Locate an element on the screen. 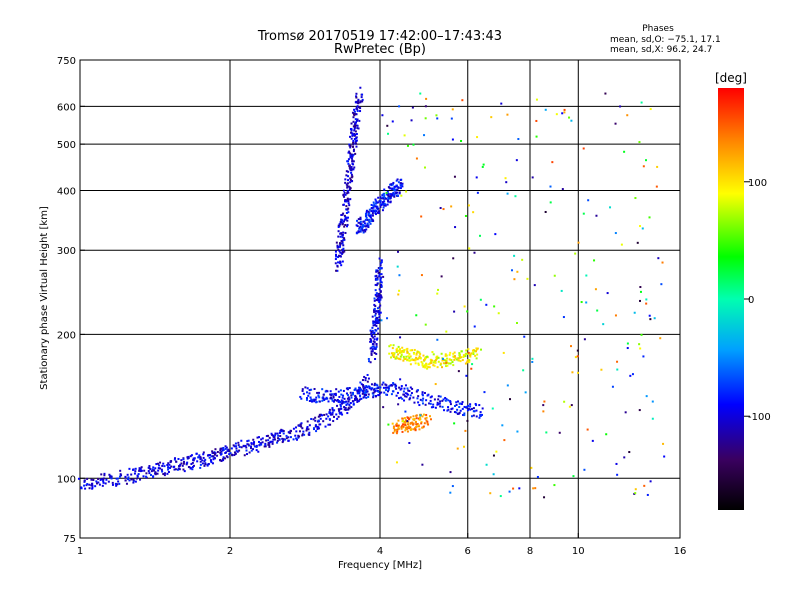 The width and height of the screenshot is (800, 600). chart-title: Tromsø 20170519 17:42:00–17:43:43 is located at coordinates (379, 36).